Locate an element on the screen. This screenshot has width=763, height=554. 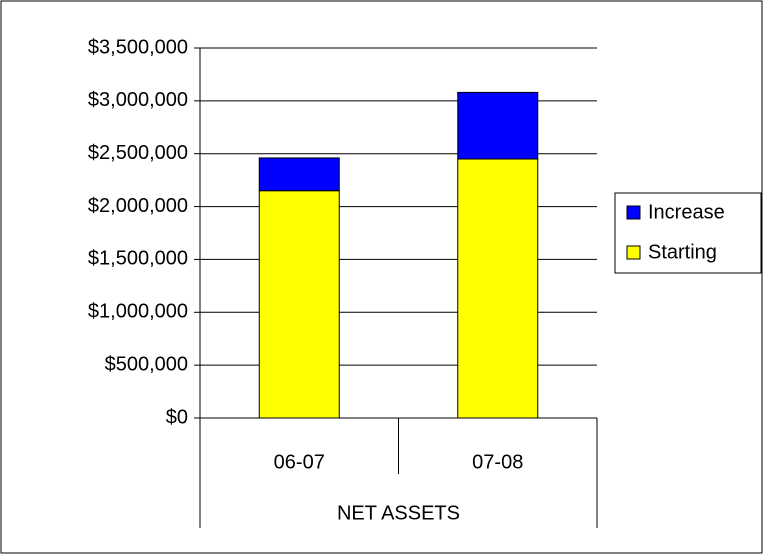
y-tick-label: $3,000,000 is located at coordinates (138, 100).